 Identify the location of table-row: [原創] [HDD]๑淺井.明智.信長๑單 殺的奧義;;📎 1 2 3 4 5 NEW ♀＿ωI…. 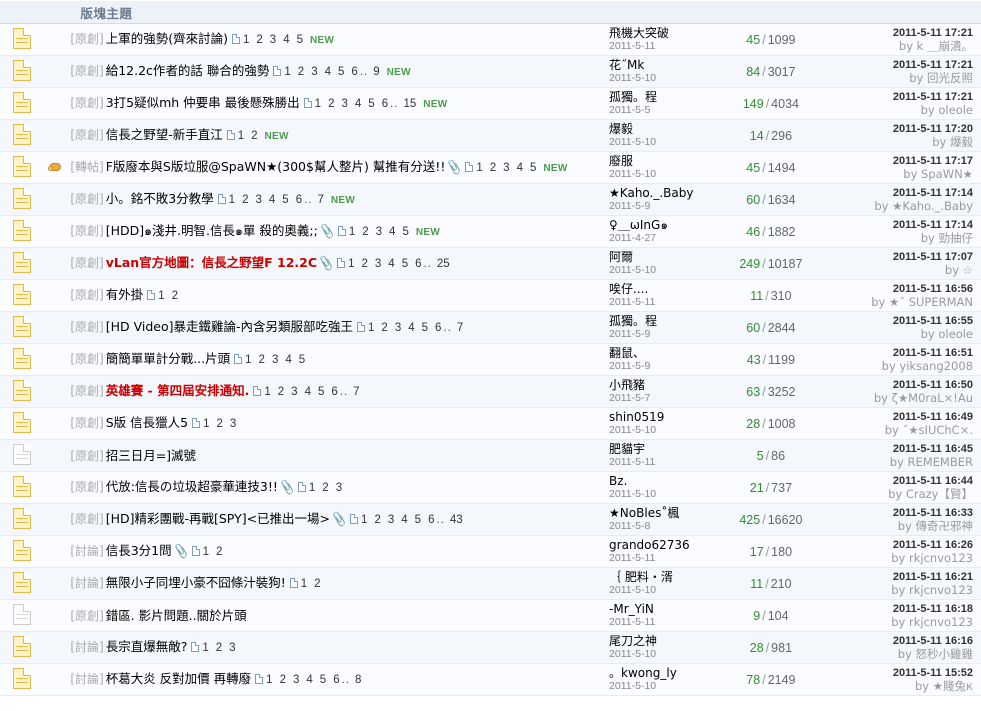
(490, 231).